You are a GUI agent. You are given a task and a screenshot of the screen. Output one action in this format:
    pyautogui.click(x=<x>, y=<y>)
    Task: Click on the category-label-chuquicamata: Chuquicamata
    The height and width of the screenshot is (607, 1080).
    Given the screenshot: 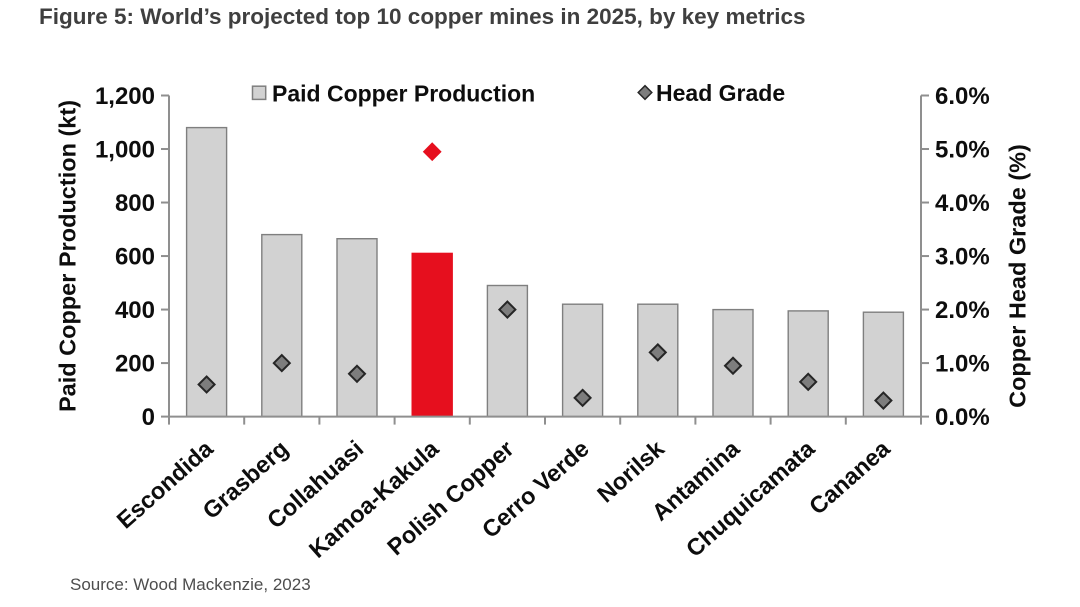 What is the action you would take?
    pyautogui.click(x=750, y=498)
    